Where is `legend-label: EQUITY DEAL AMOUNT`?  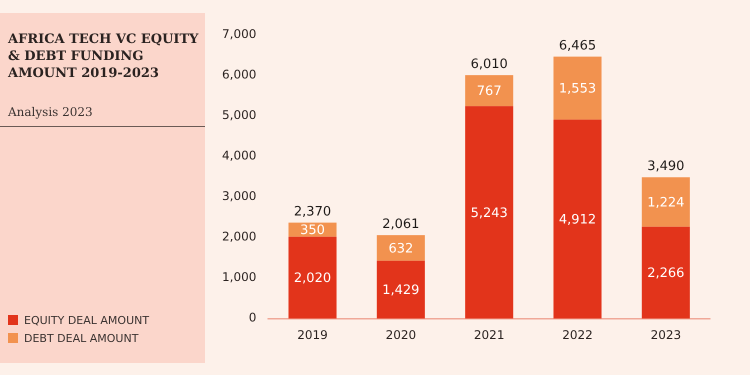
legend-label: EQUITY DEAL AMOUNT is located at coordinates (86, 320).